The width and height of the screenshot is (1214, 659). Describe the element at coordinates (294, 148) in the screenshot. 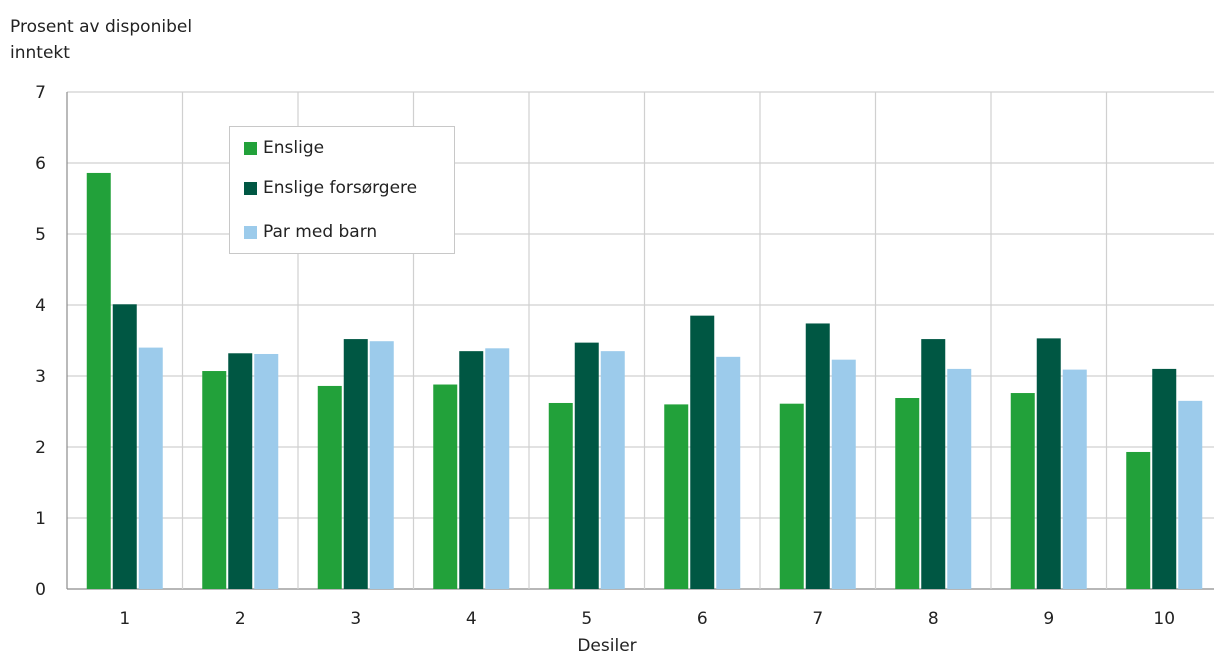

I see `legend-label-enslige: Enslige` at that location.